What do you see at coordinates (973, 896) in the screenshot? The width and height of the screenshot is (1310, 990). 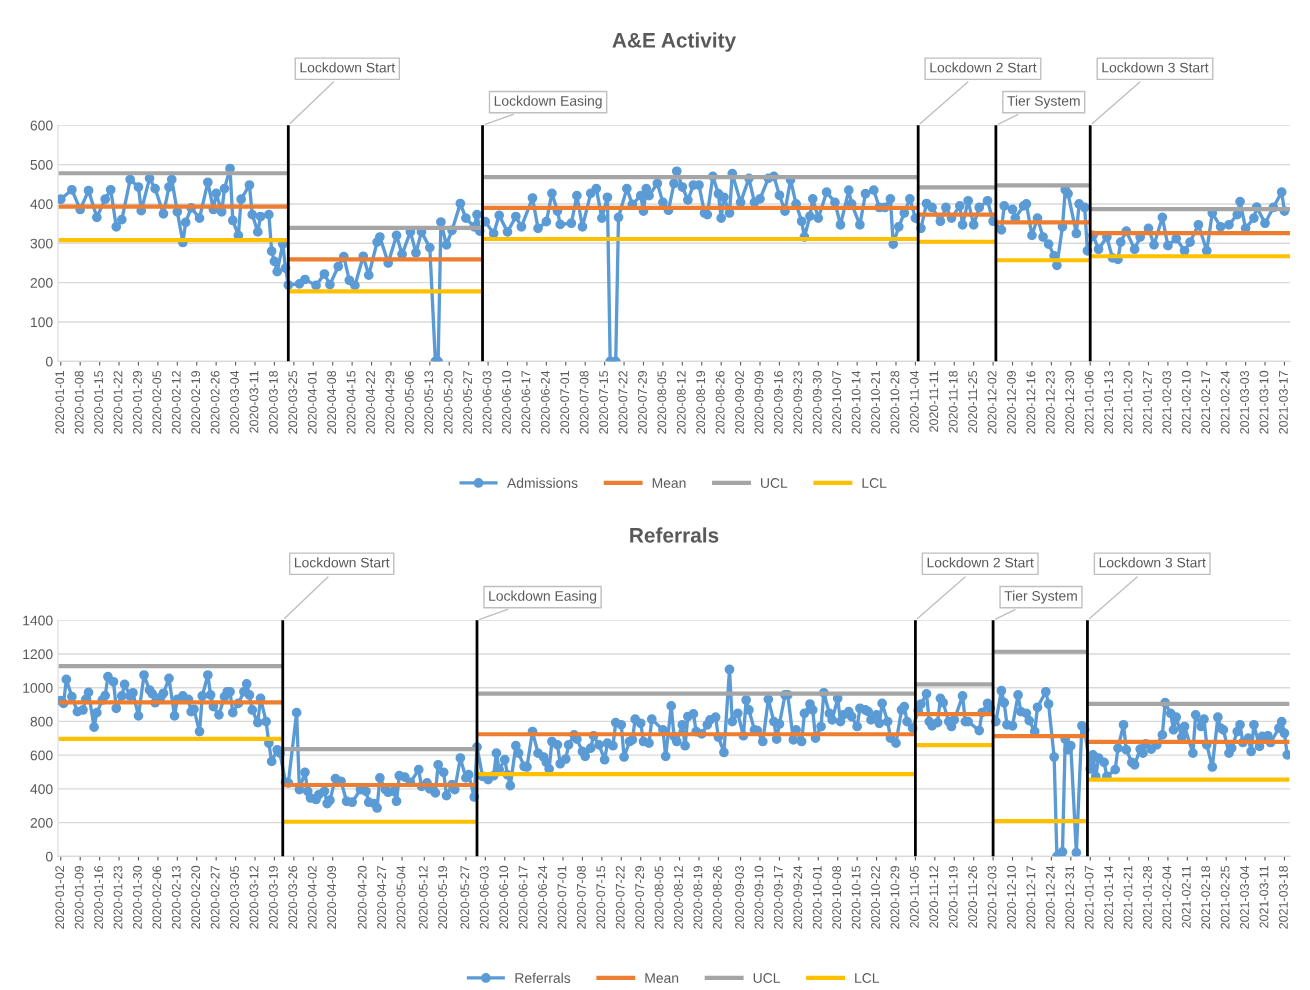 I see `x-tick-label: 2020-11-26` at bounding box center [973, 896].